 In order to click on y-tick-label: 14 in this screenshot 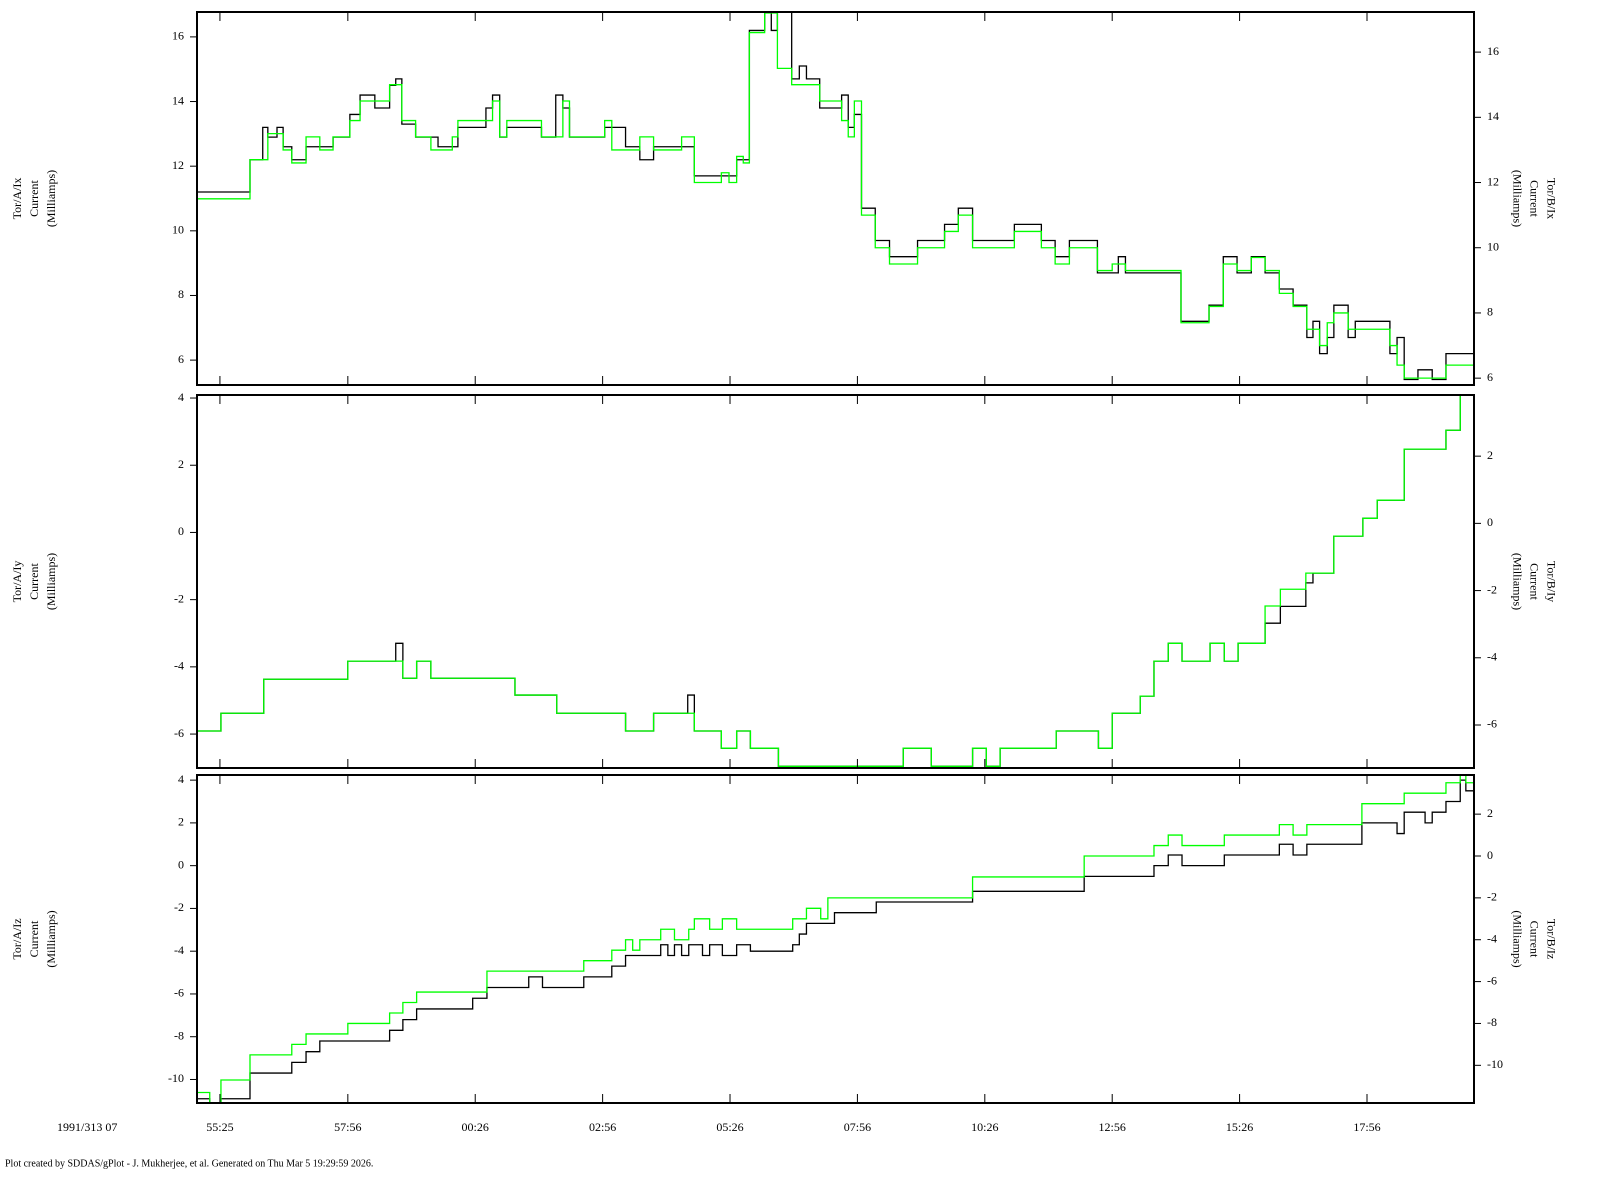, I will do `click(178, 100)`.